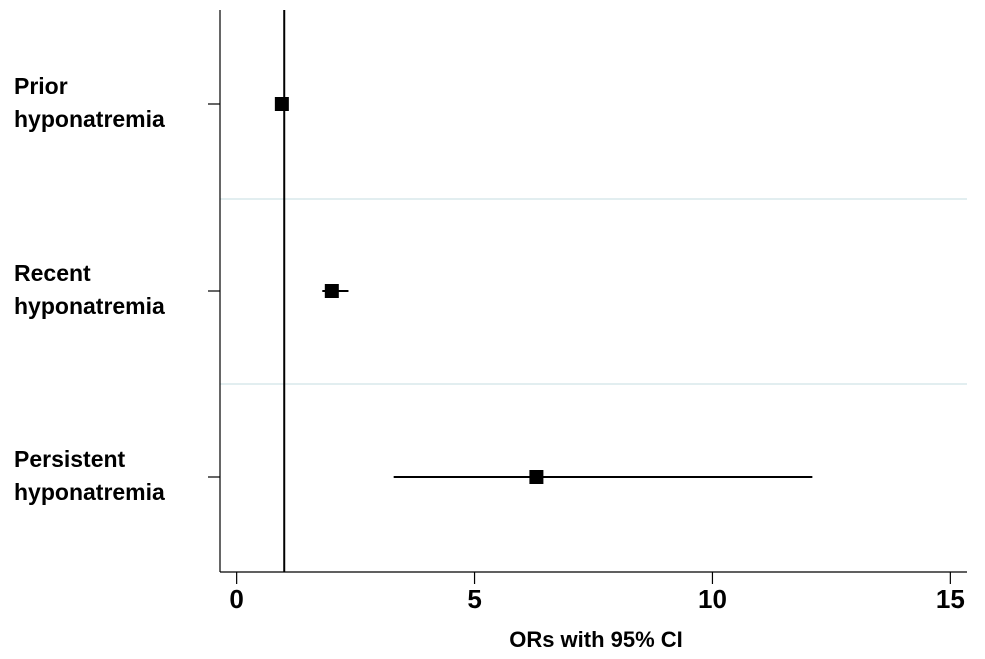  I want to click on y-axis, so click(214, 291).